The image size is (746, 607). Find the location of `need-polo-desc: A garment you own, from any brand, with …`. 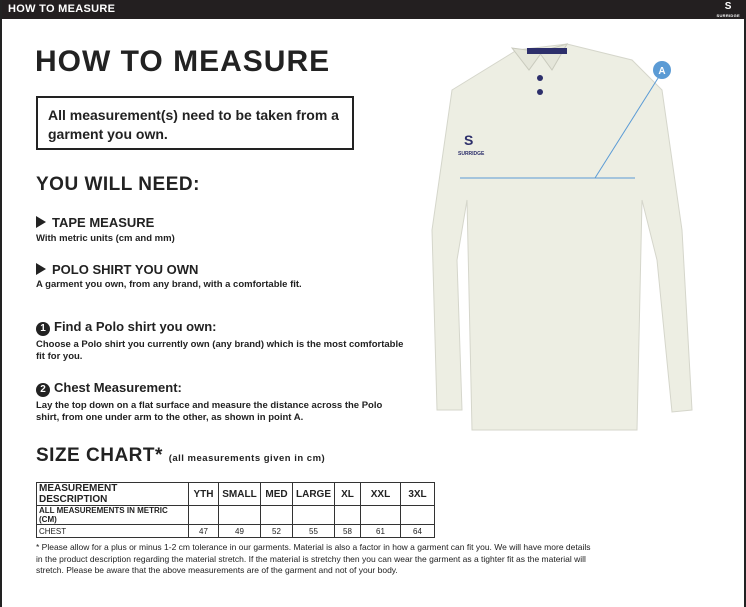

need-polo-desc: A garment you own, from any brand, with … is located at coordinates (169, 284).